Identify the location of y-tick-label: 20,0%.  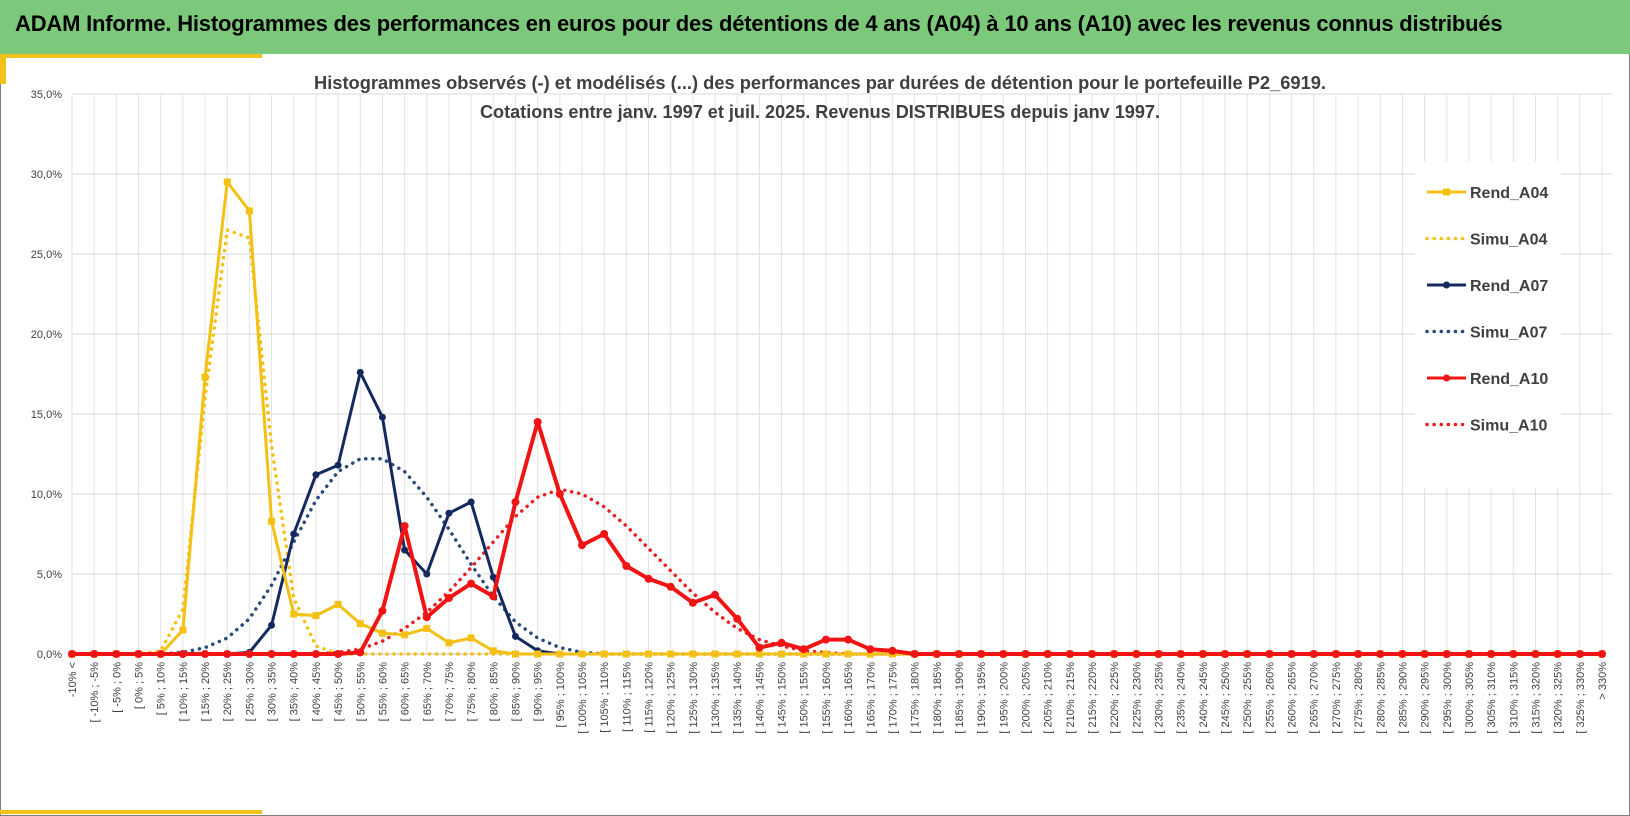
(46, 335).